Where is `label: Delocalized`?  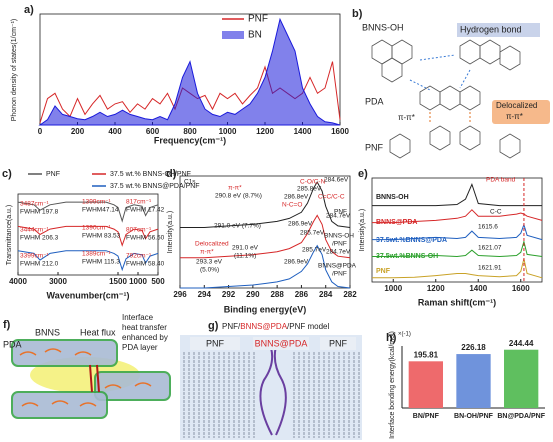
label: Delocalized is located at coordinates (516, 105).